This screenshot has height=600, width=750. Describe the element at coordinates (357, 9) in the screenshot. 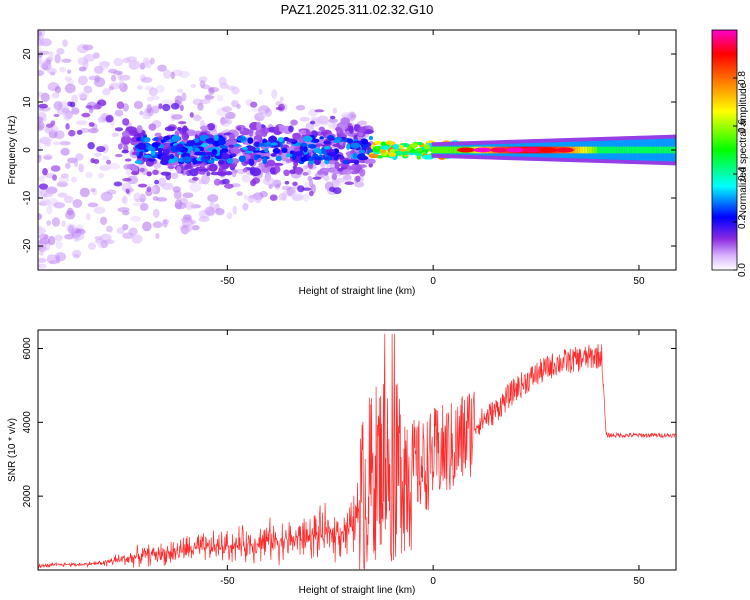

I see `chart-title: PAZ1.2025.311.02.32.G10` at that location.